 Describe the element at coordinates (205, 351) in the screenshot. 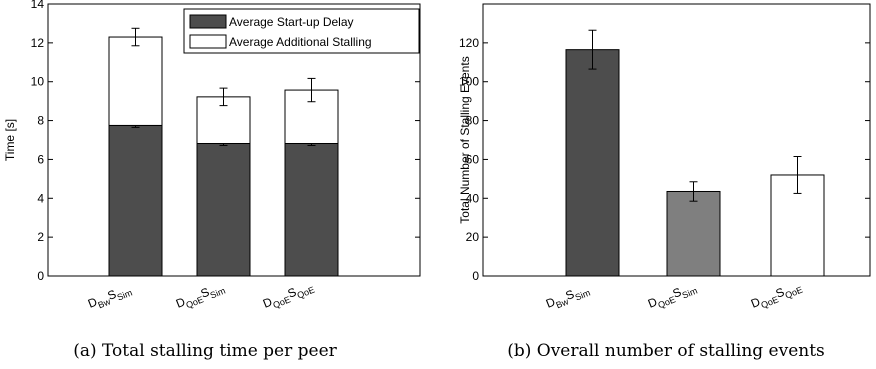

I see `caption: (a) Total stalling time per peer` at that location.